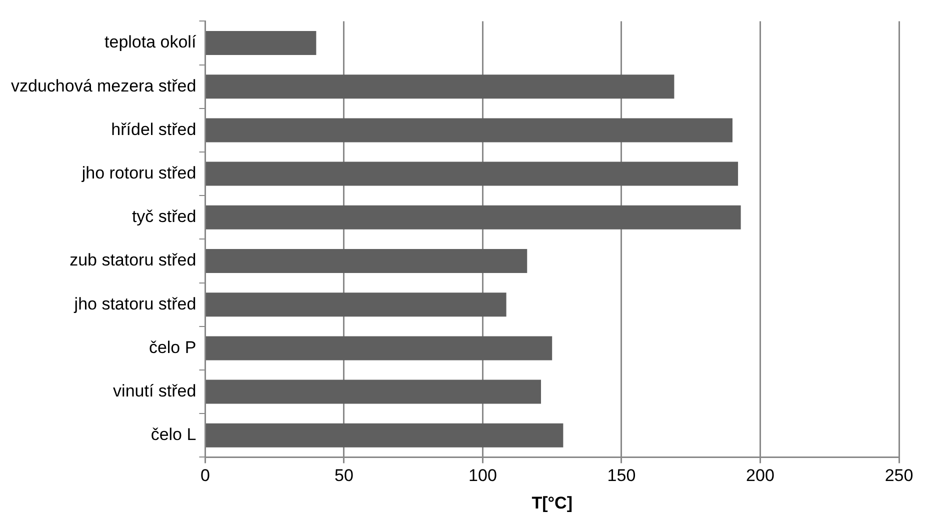 The image size is (927, 528). Describe the element at coordinates (205, 476) in the screenshot. I see `x-tick-label: 0` at that location.